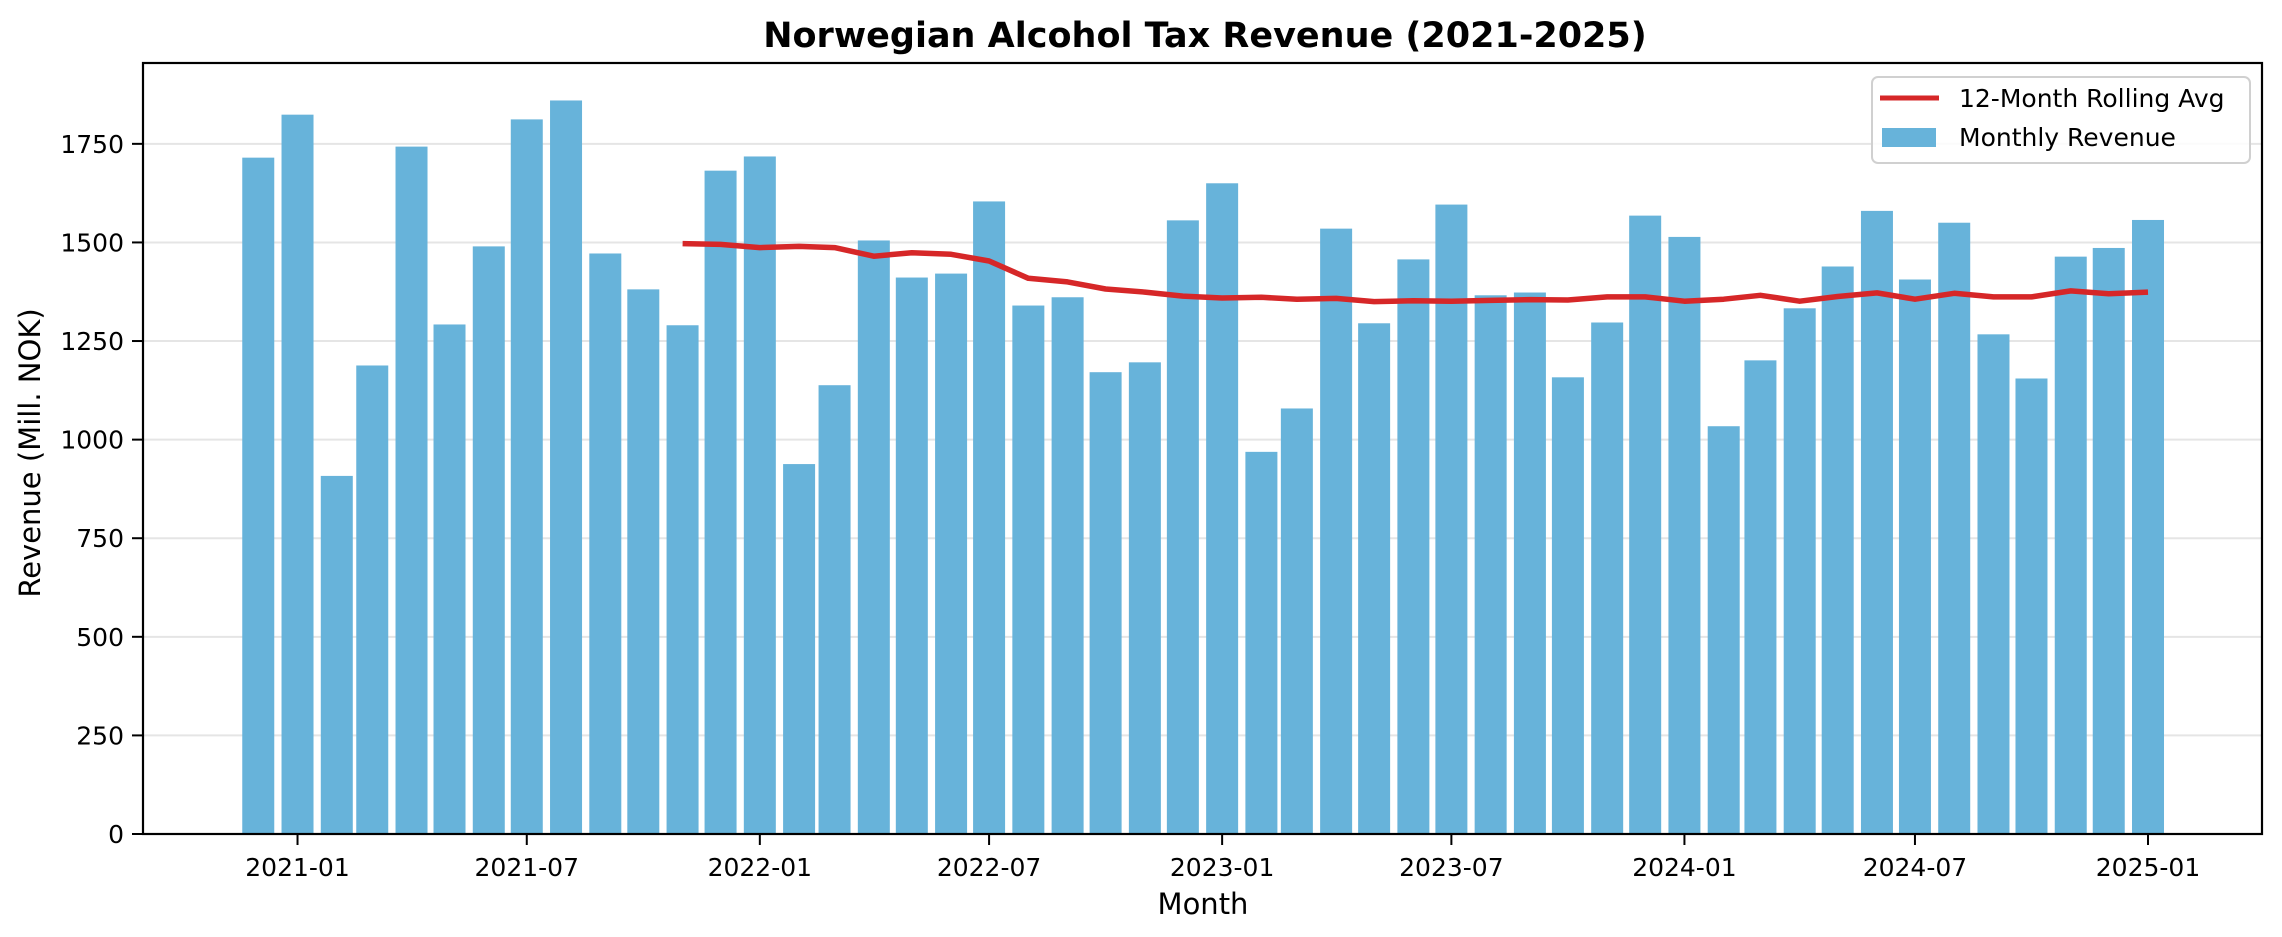 The width and height of the screenshot is (2282, 937). What do you see at coordinates (2067, 137) in the screenshot?
I see `legend-label-monthly-revenue: Monthly Revenue` at bounding box center [2067, 137].